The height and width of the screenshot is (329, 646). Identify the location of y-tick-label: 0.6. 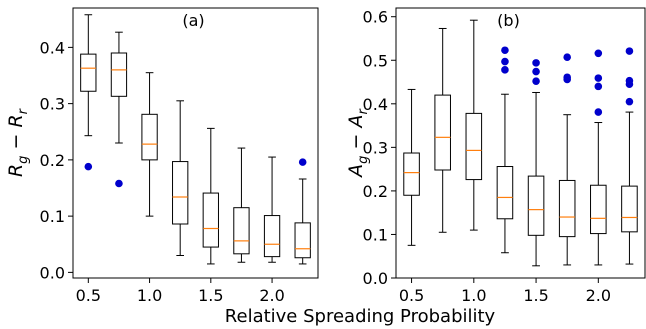
(375, 17).